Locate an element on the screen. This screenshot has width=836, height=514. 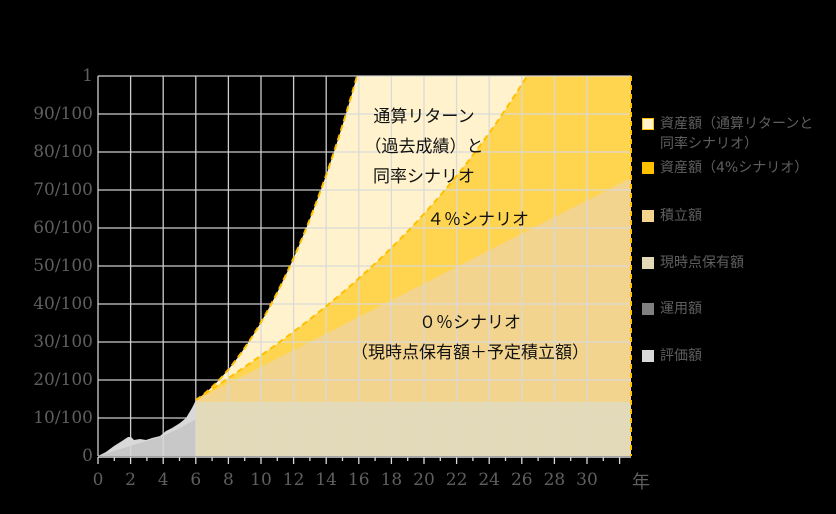
legend-item-invested: 運用額 is located at coordinates (672, 309).